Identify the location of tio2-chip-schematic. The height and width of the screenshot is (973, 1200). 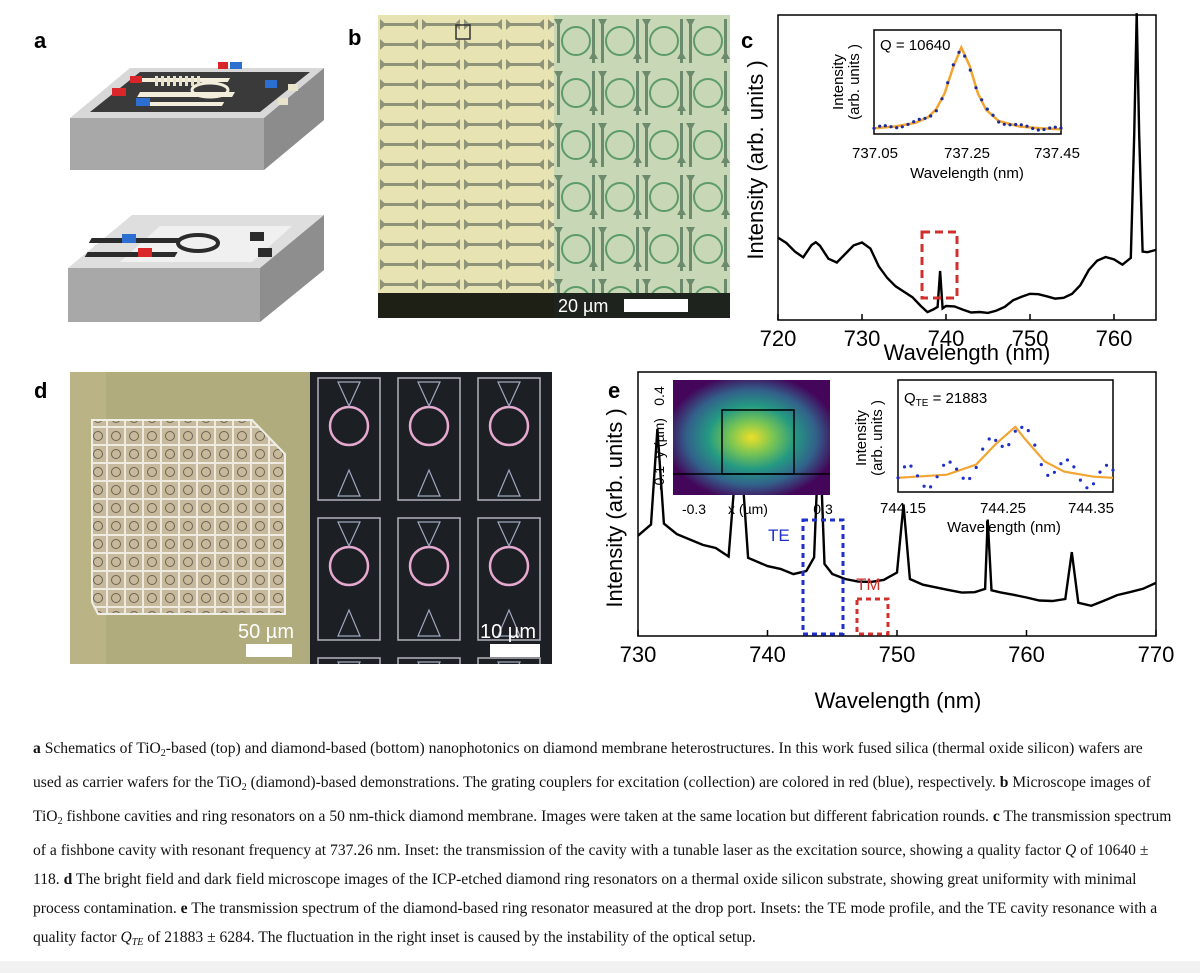
(197, 116).